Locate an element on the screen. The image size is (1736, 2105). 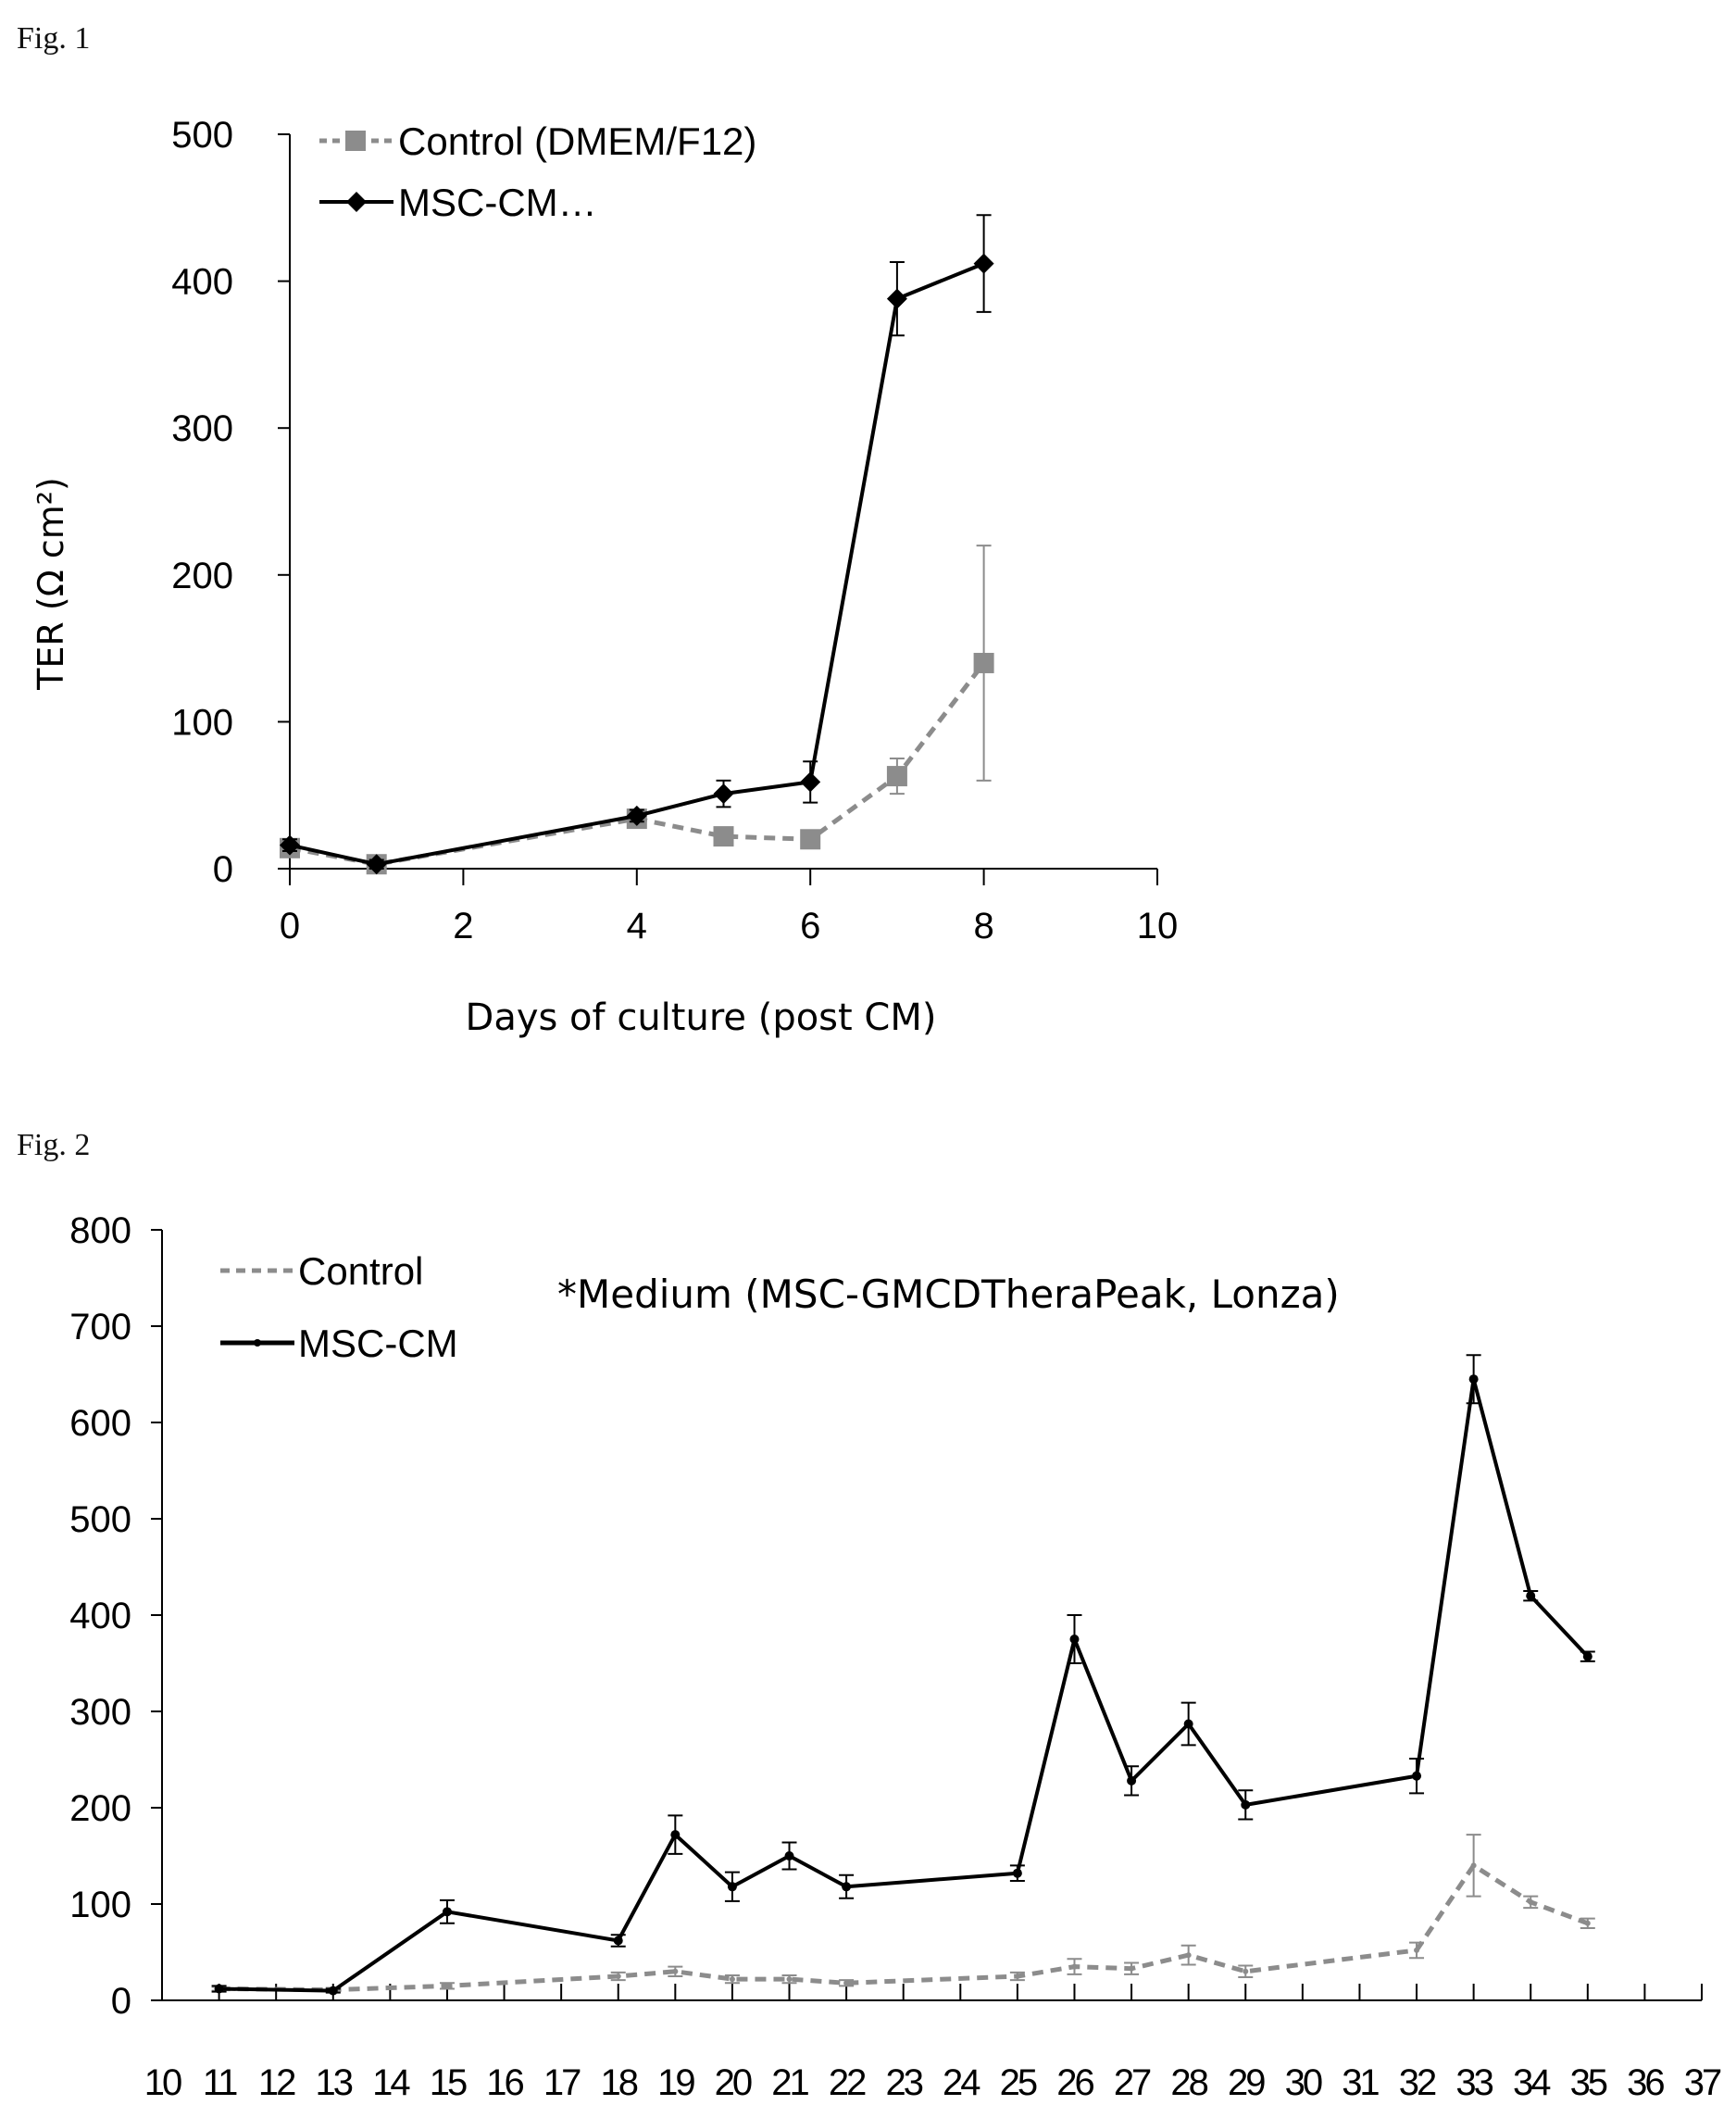
x-tick-label: 23 is located at coordinates (903, 2082).